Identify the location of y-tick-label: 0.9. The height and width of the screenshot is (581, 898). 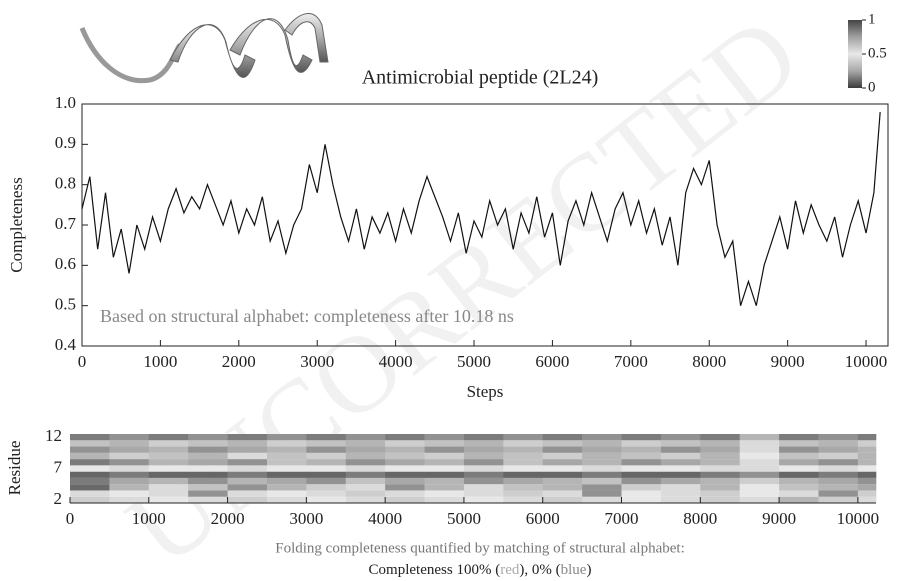
(65, 142).